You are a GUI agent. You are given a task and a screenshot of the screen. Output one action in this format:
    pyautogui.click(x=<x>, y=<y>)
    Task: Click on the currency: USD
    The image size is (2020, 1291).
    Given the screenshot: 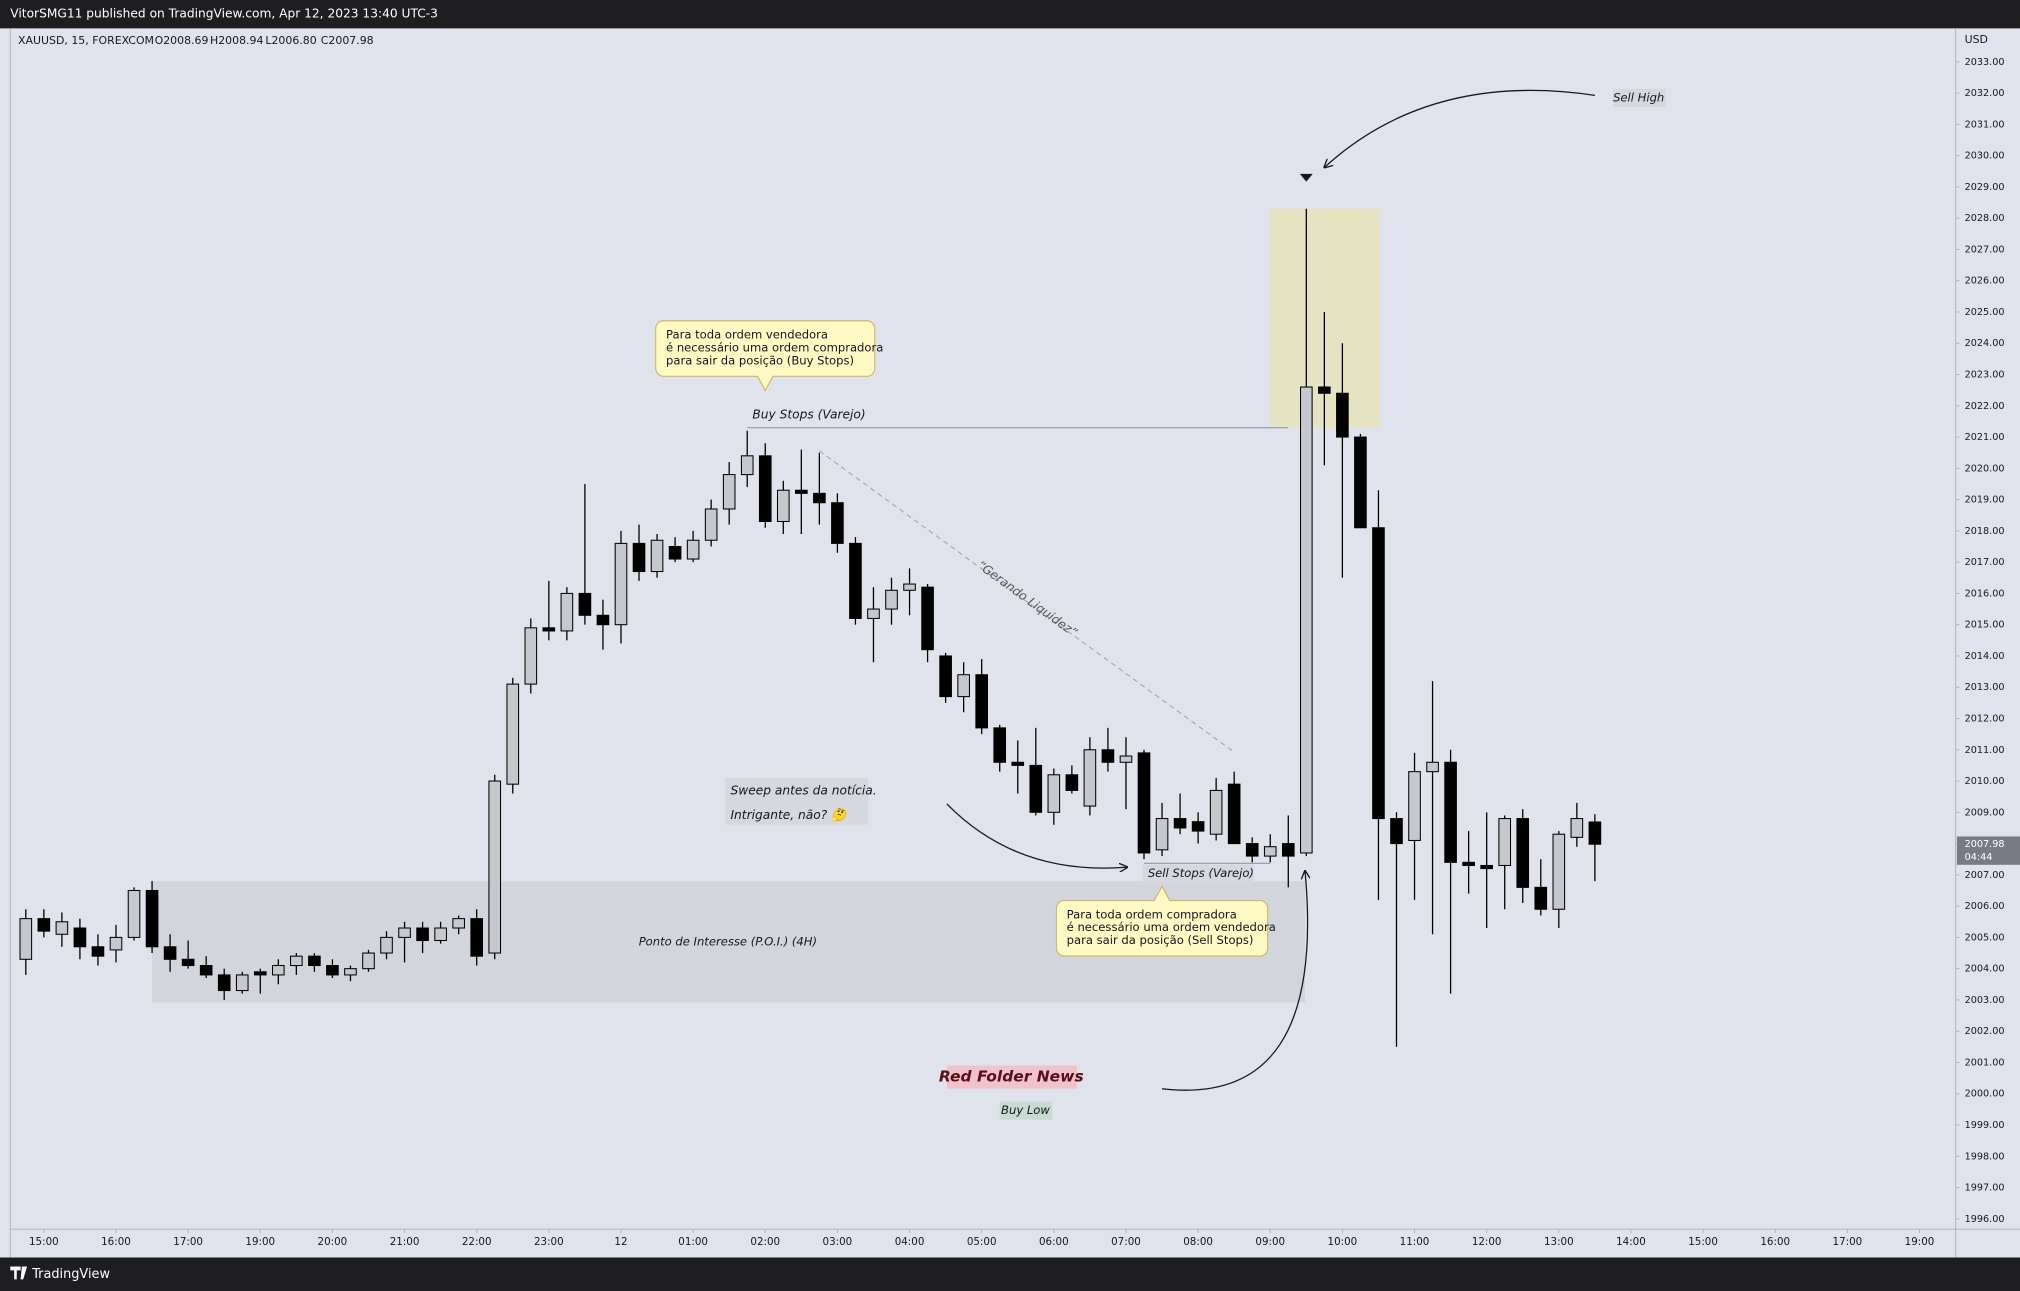 What is the action you would take?
    pyautogui.click(x=1976, y=39)
    